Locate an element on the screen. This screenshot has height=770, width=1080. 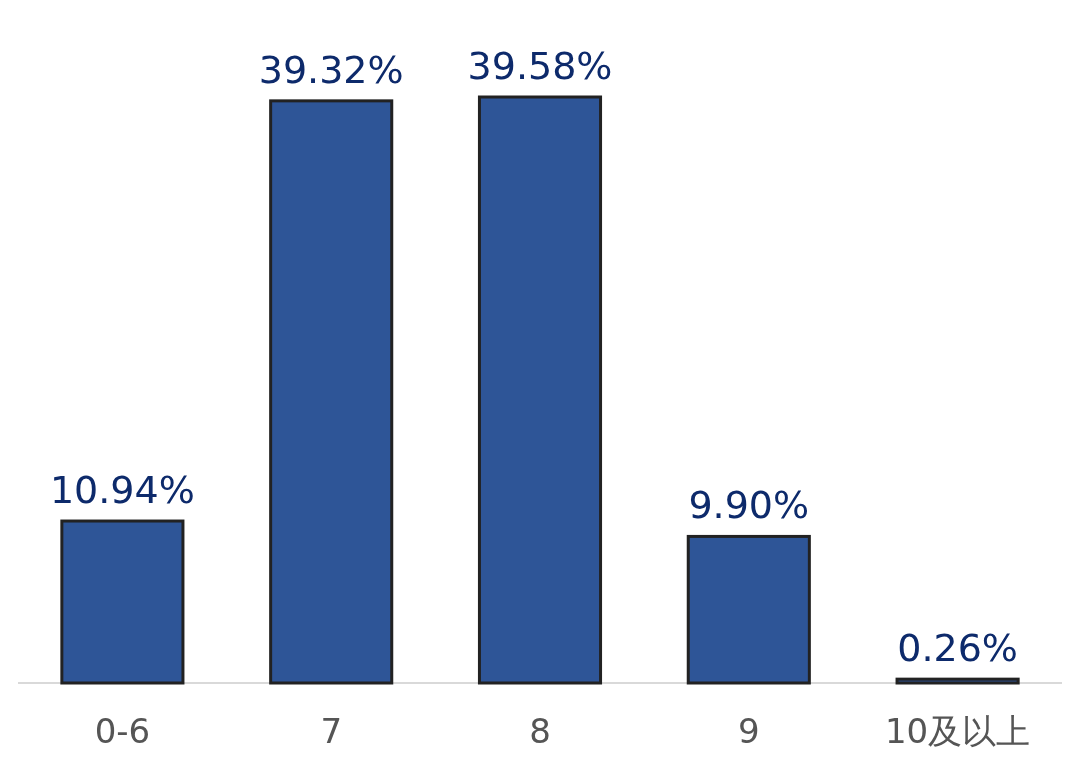
x-tick-label: 9 is located at coordinates (748, 731).